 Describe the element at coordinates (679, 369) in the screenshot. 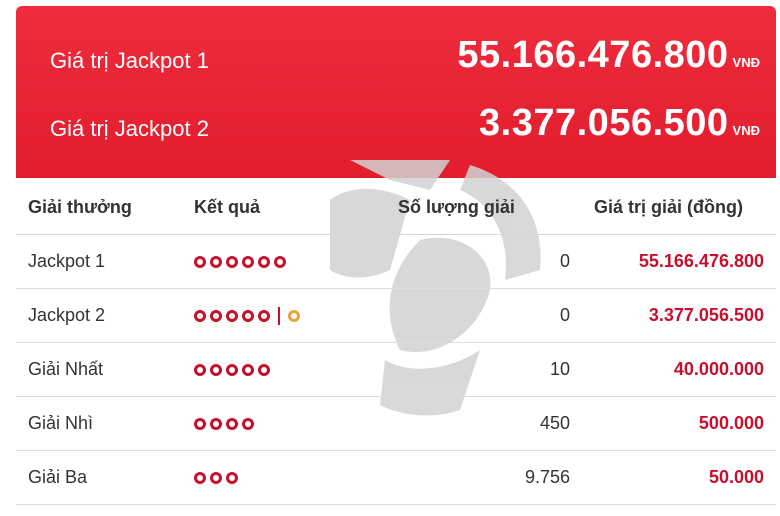

I see `prize-value: 40.000.000` at that location.